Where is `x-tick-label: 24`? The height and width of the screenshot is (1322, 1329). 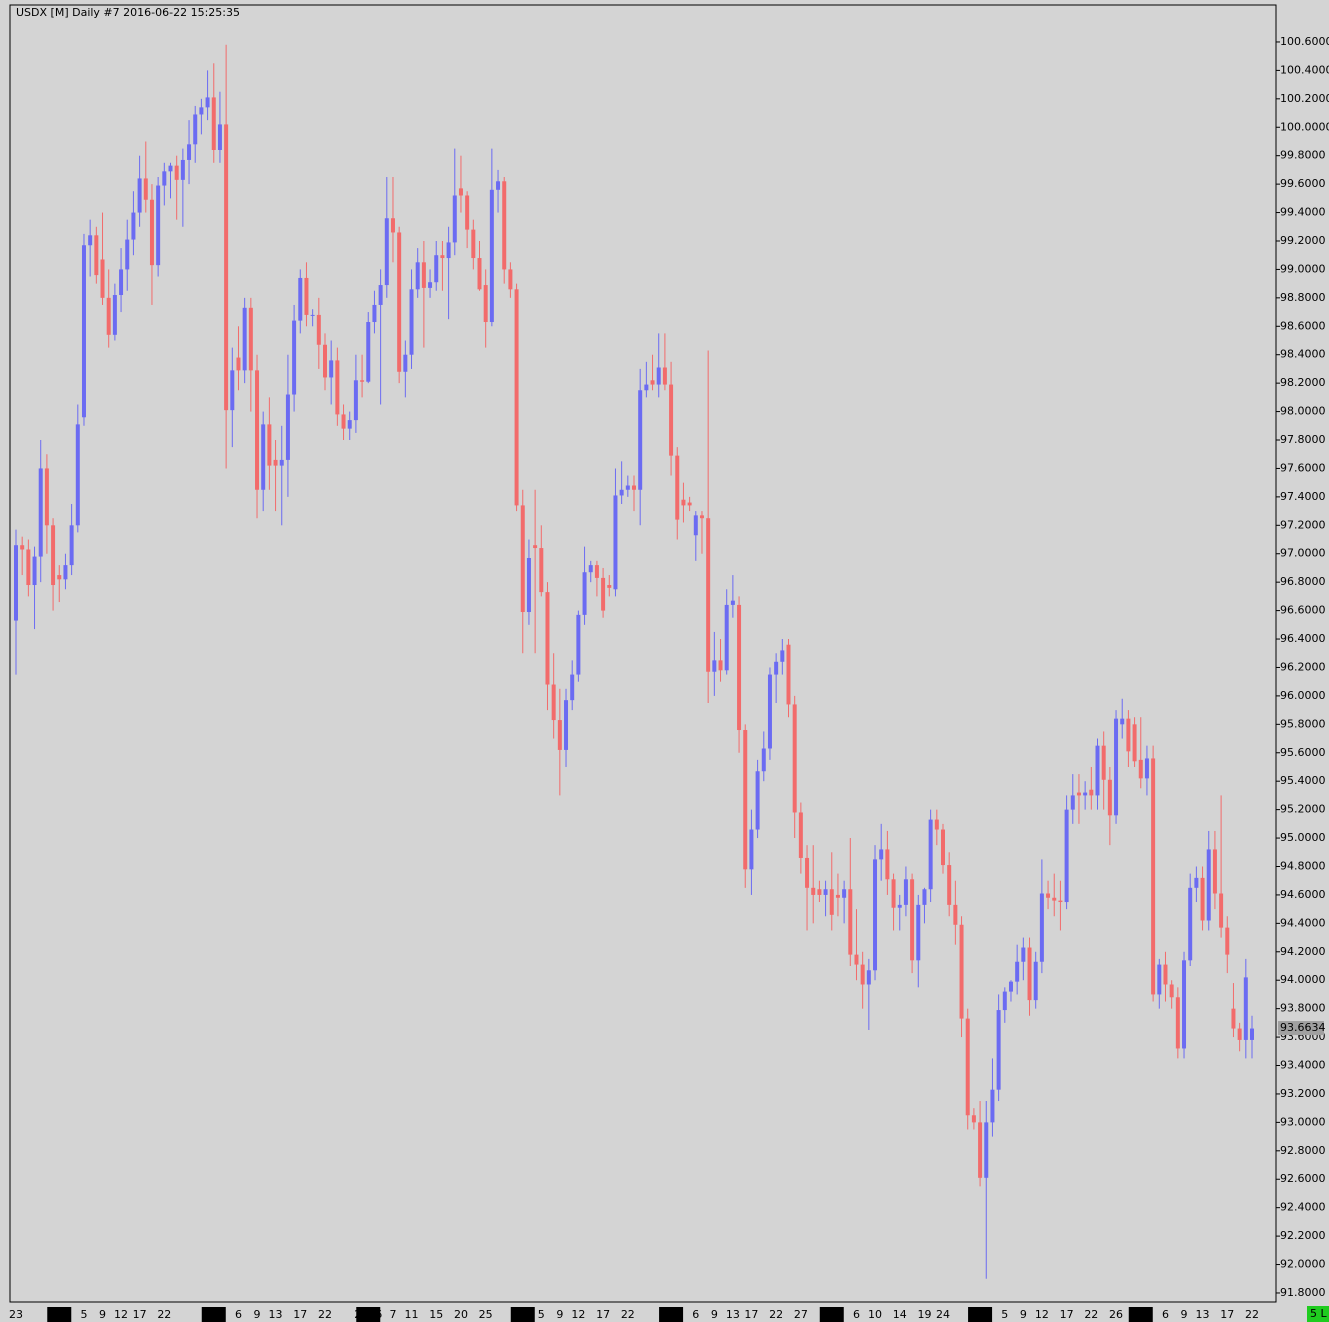 x-tick-label: 24 is located at coordinates (943, 1314).